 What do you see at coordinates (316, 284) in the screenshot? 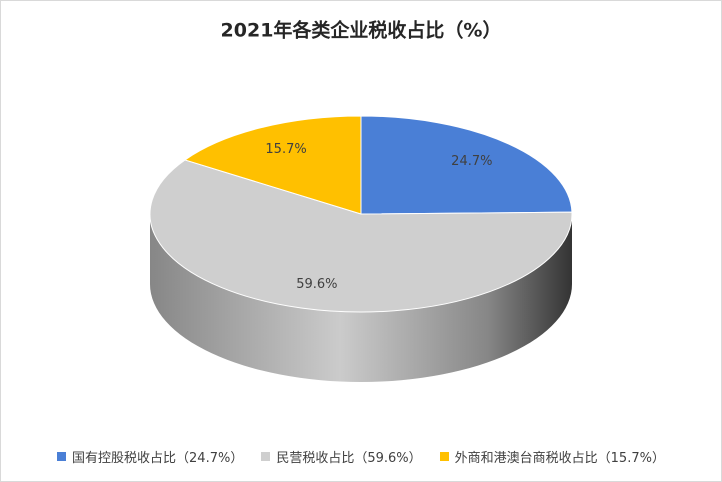
I see `value-label: 59.6%` at bounding box center [316, 284].